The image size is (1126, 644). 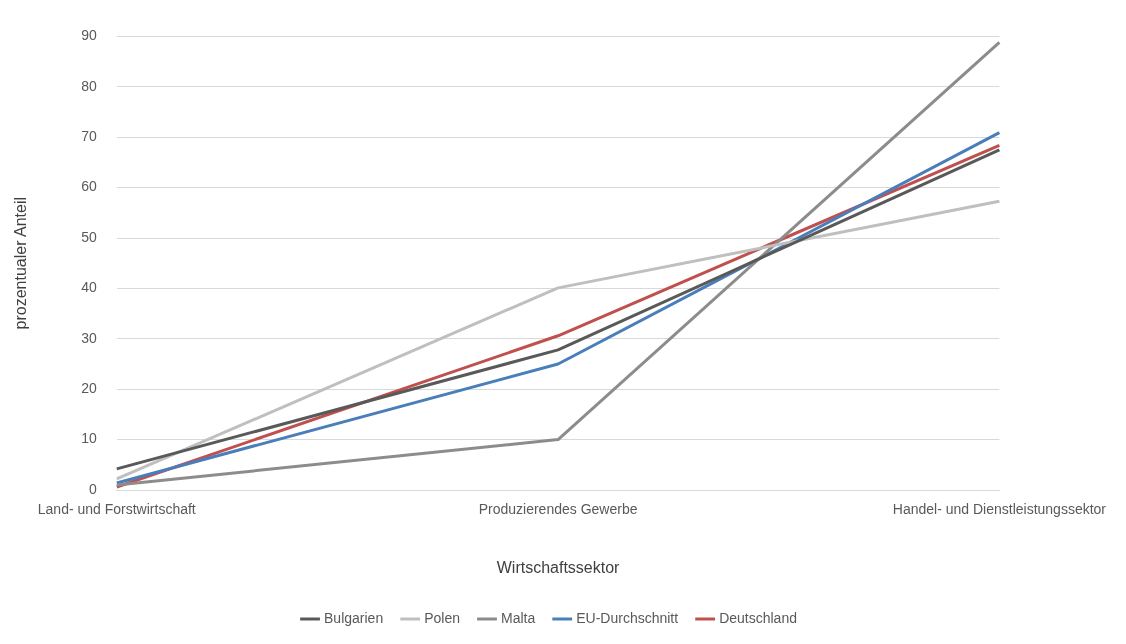 What do you see at coordinates (89, 287) in the screenshot?
I see `y-tick-label: 40` at bounding box center [89, 287].